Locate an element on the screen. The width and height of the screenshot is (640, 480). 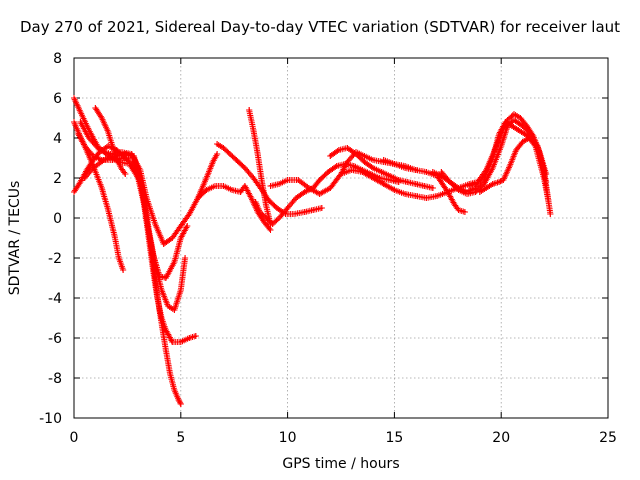
data-markers is located at coordinates (135, 220).